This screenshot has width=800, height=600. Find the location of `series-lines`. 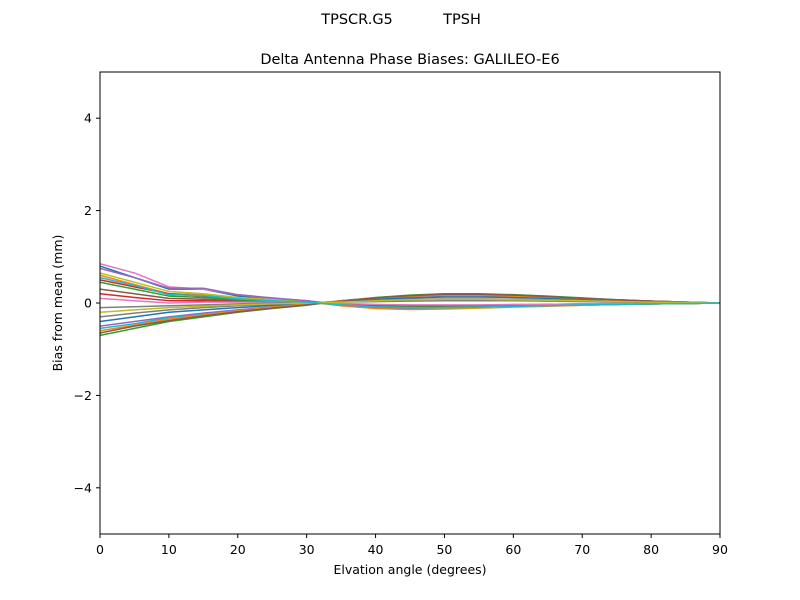

series-lines is located at coordinates (410, 300).